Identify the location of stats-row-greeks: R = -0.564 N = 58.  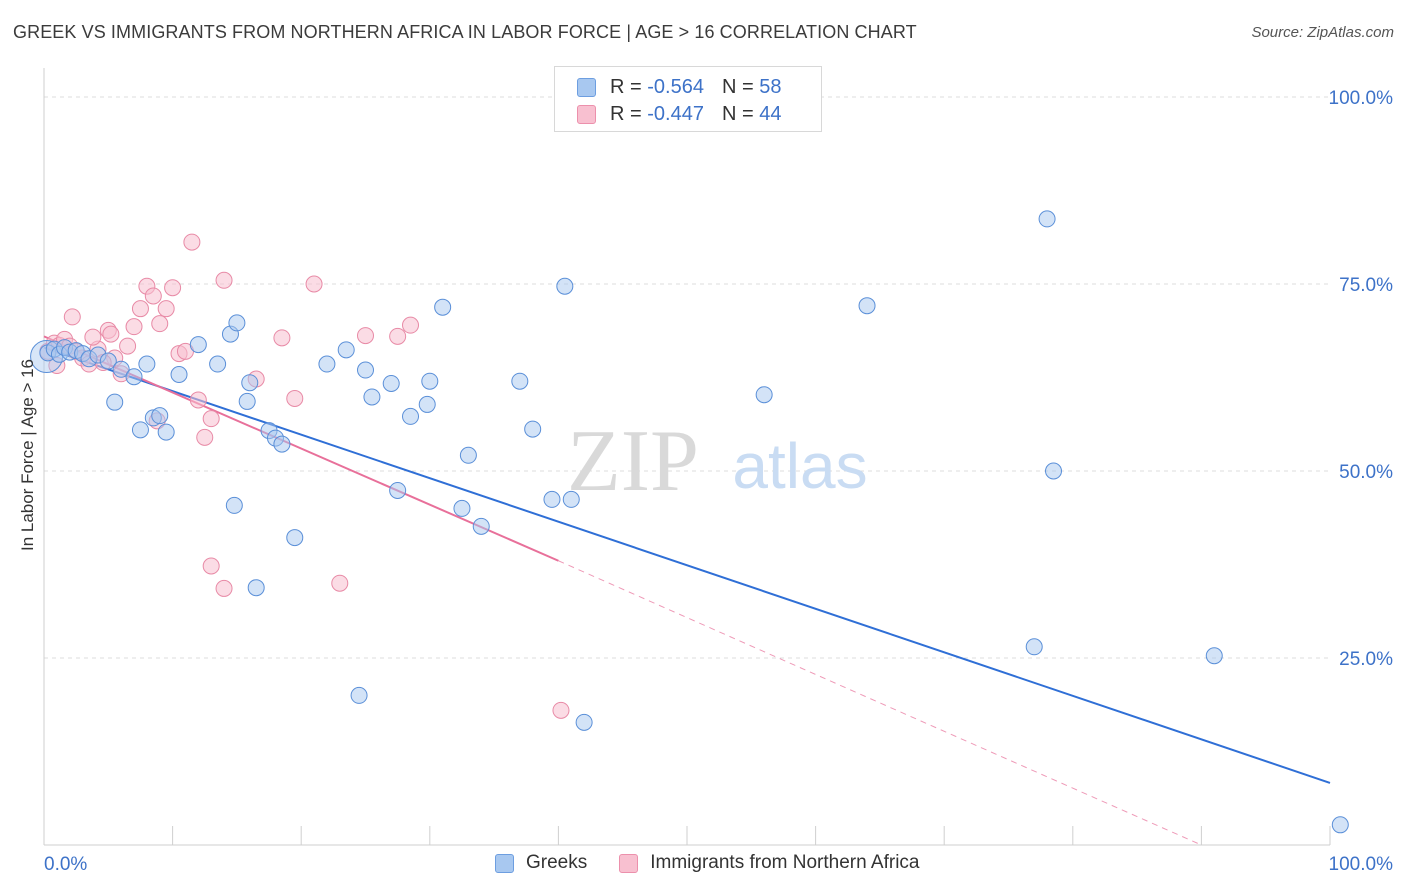
(679, 87).